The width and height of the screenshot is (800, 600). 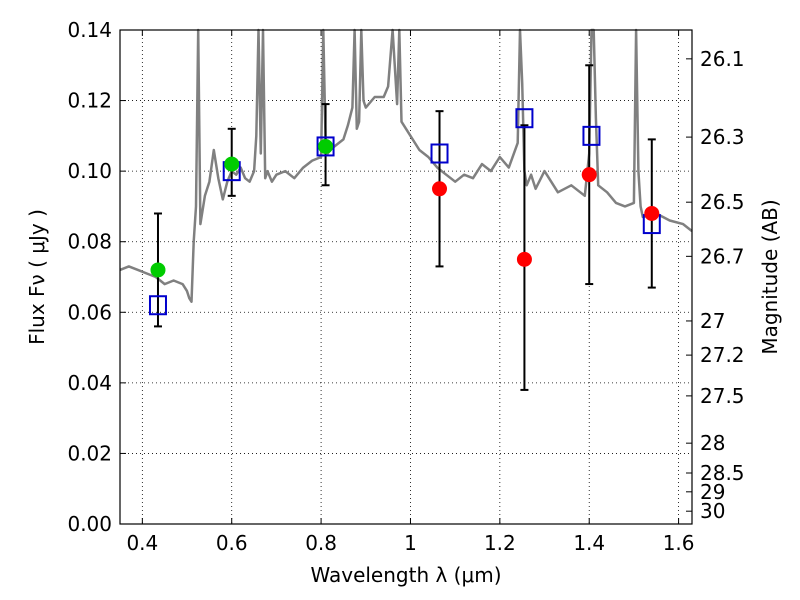 I want to click on x-tick-label: 0.8, so click(x=321, y=543).